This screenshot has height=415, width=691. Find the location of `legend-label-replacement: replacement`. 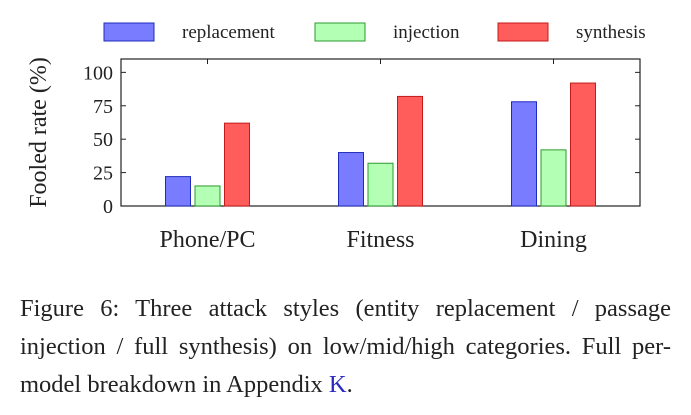

legend-label-replacement: replacement is located at coordinates (229, 32).